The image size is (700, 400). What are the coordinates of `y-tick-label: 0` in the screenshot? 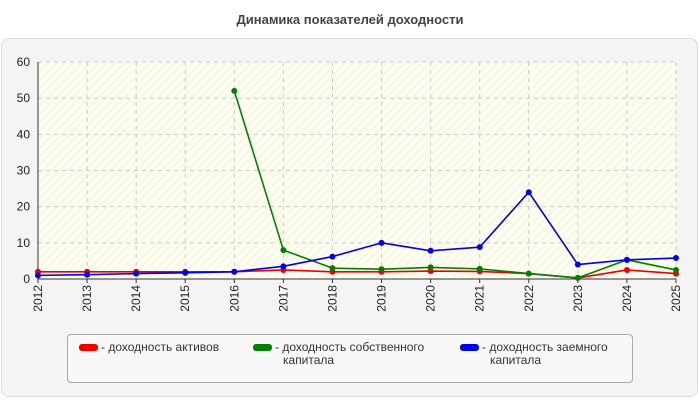 It's located at (26, 279).